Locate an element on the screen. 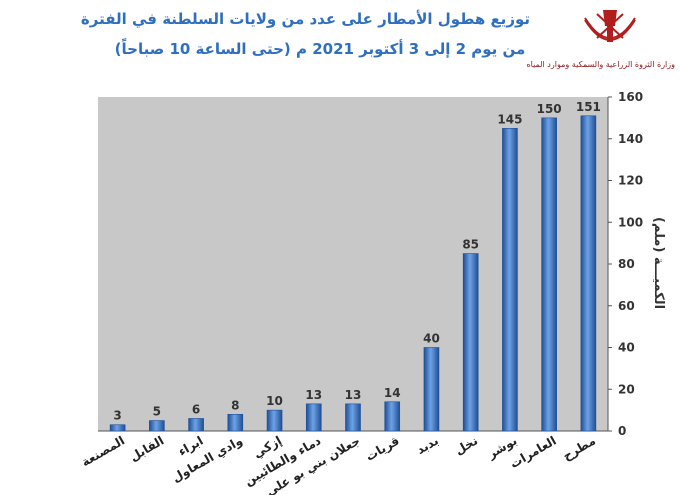  ministry-logo-icon is located at coordinates (610, 26).